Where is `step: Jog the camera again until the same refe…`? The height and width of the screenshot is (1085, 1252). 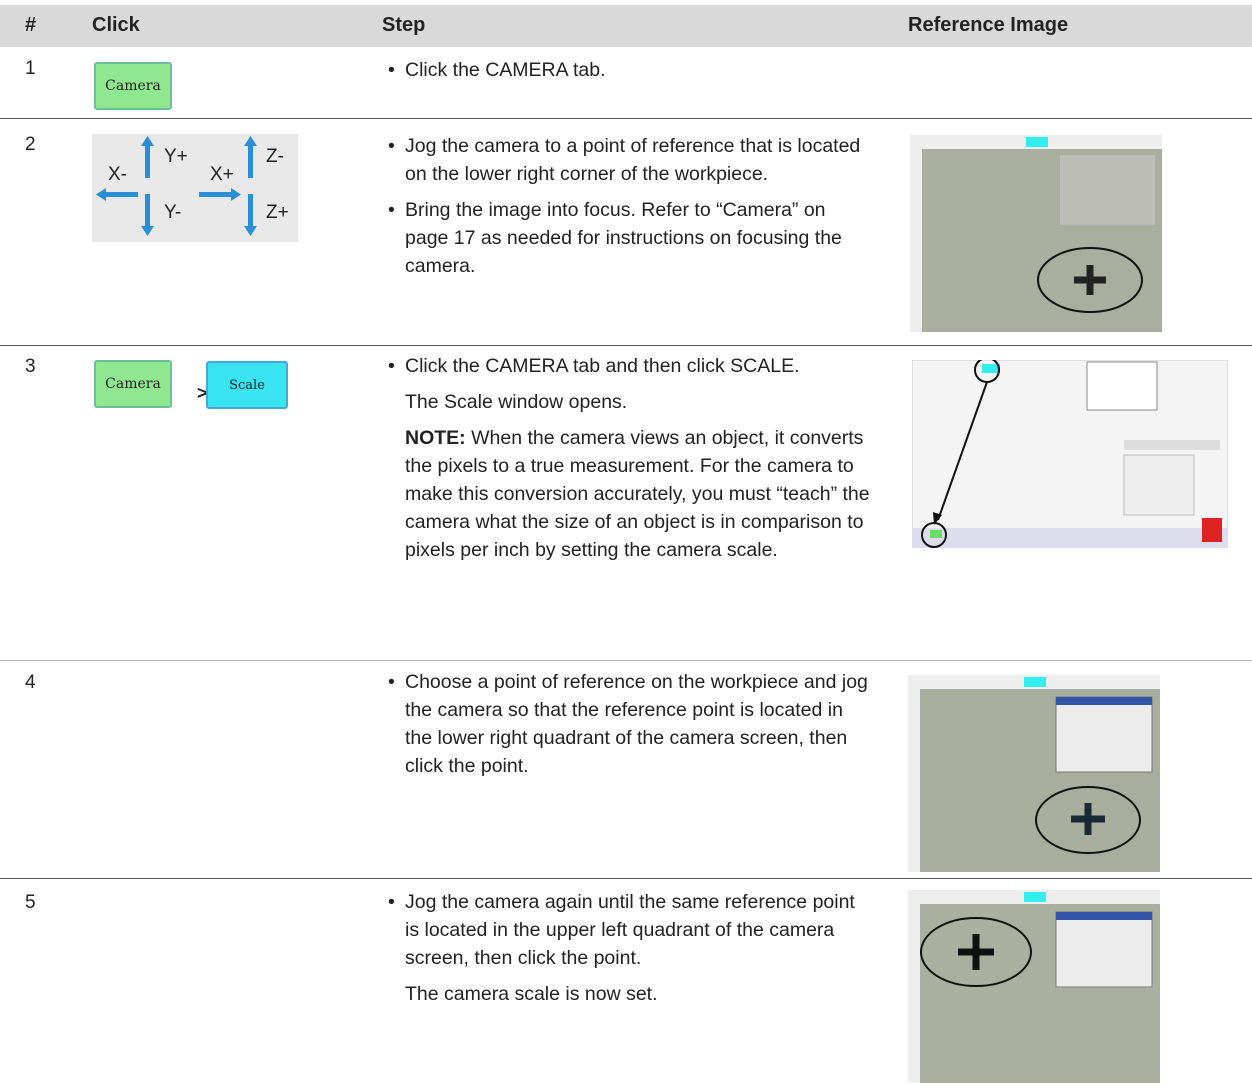
step: Jog the camera again until the same refe… is located at coordinates (627, 952).